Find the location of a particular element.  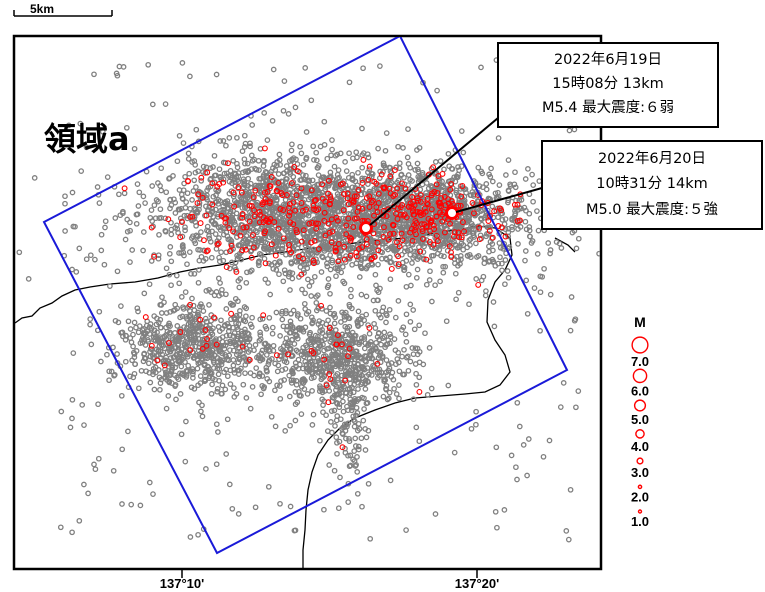

callout-1-magnitude-intensity: M5.4 最大震度:６弱 is located at coordinates (608, 107).